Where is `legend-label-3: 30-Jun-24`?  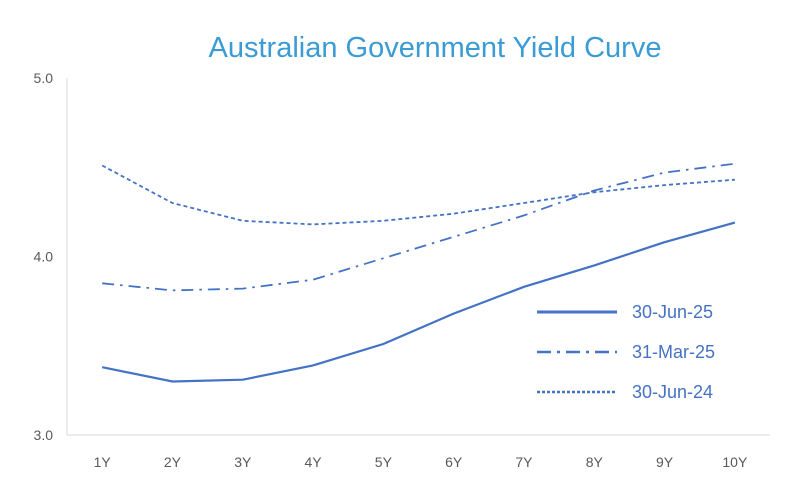
legend-label-3: 30-Jun-24 is located at coordinates (672, 392).